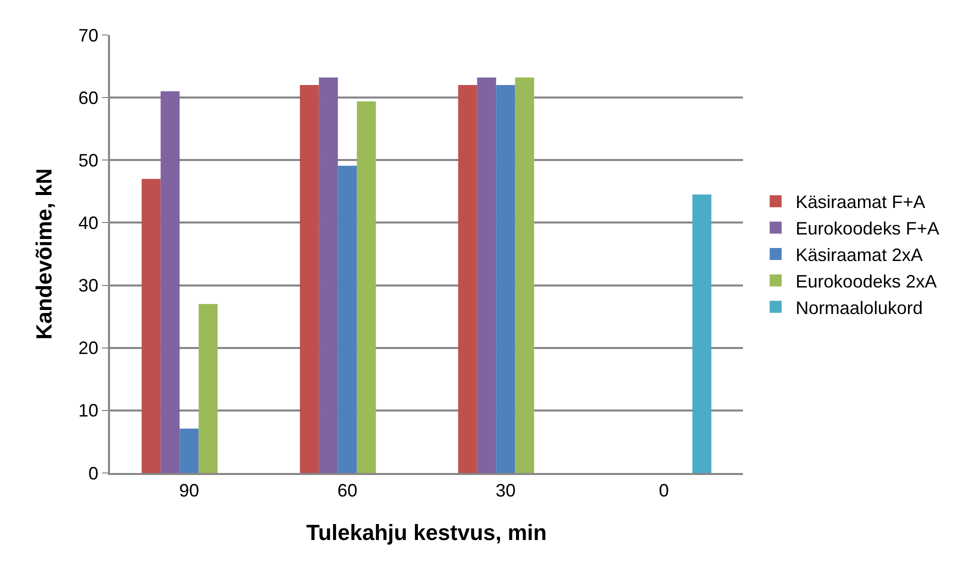 This screenshot has height=578, width=957. Describe the element at coordinates (859, 308) in the screenshot. I see `legend-label: Normaalolukord` at that location.